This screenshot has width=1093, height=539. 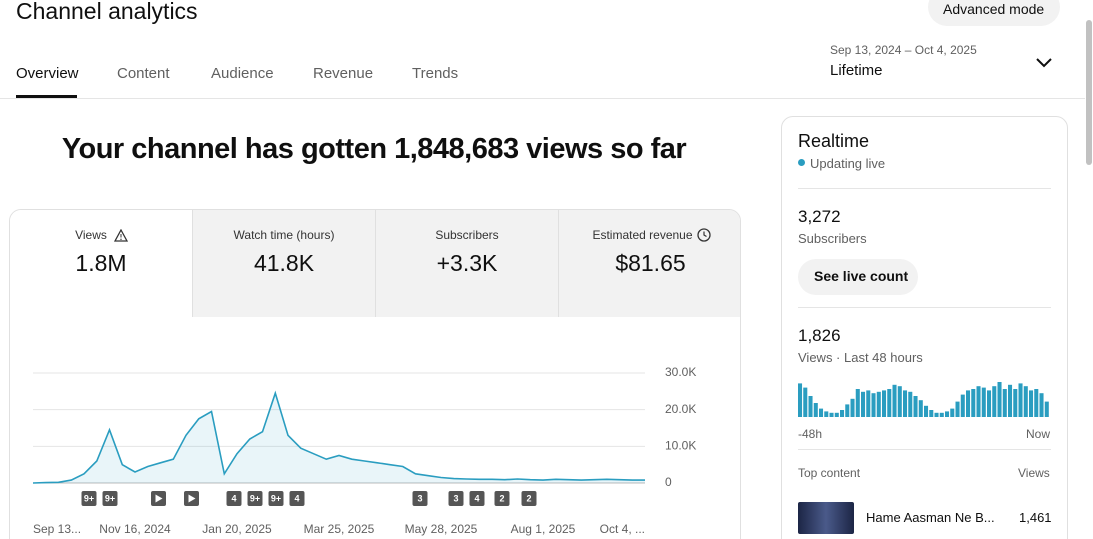 I want to click on line, so click(x=338, y=437).